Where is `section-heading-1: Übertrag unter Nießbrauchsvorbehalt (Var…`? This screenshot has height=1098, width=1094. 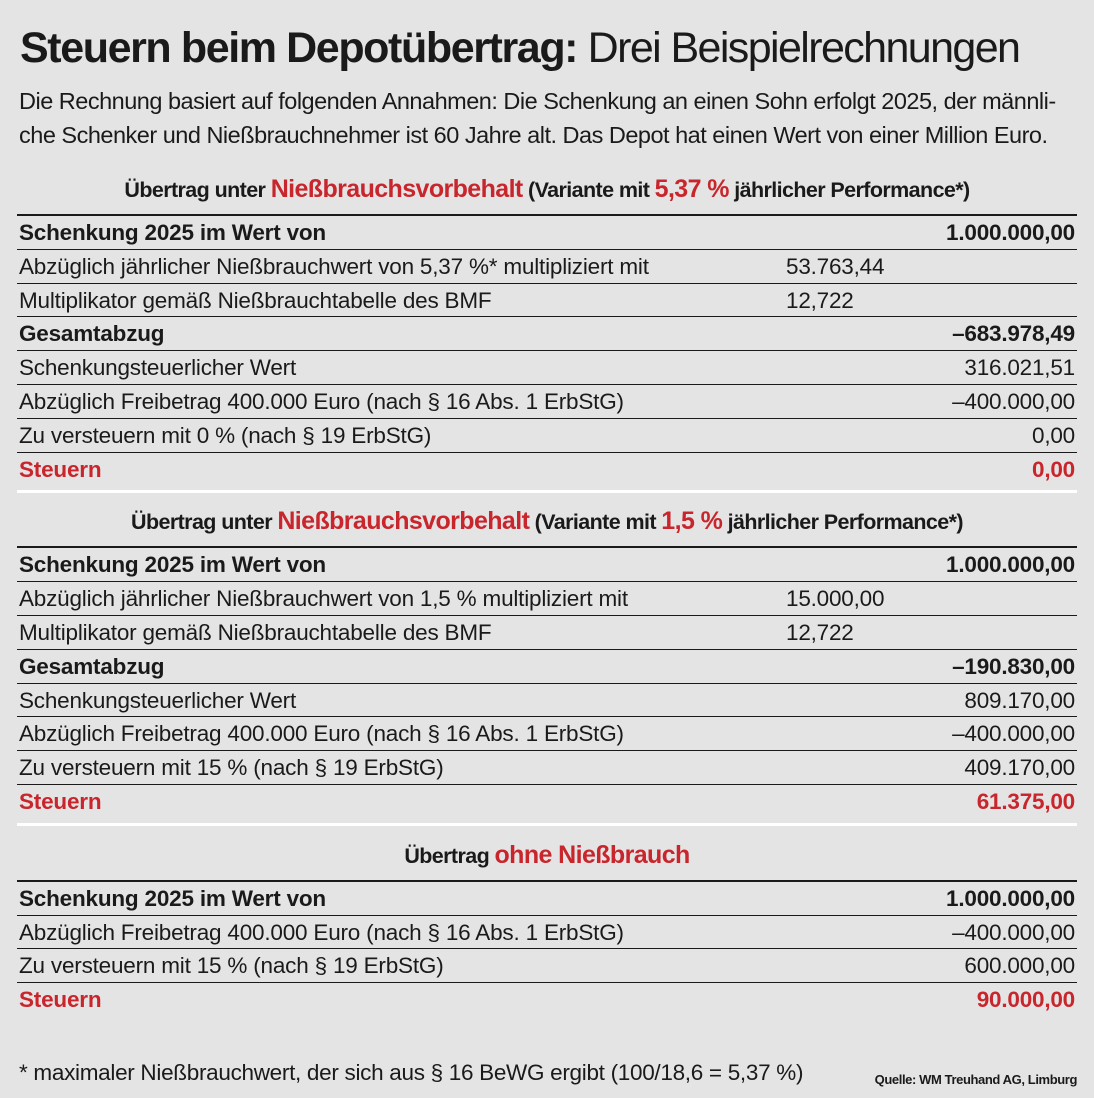
section-heading-1: Übertrag unter Nießbrauchsvorbehalt (Var… is located at coordinates (547, 189).